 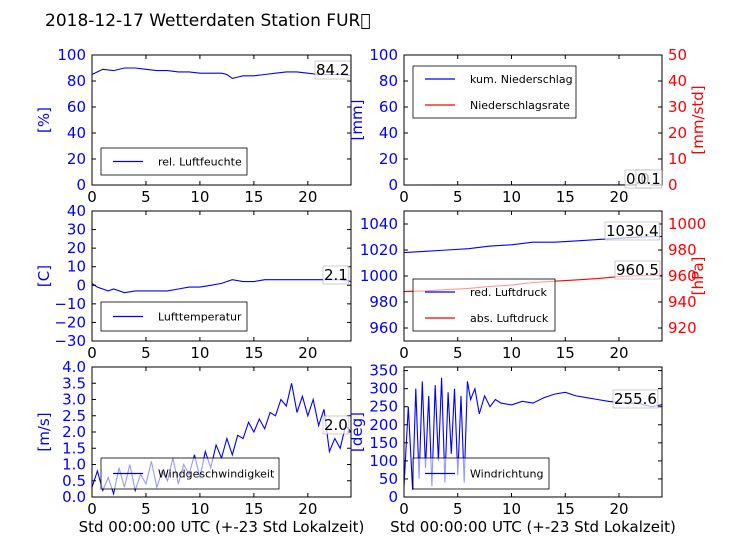 I want to click on y-tick-label: 960, so click(x=383, y=328).